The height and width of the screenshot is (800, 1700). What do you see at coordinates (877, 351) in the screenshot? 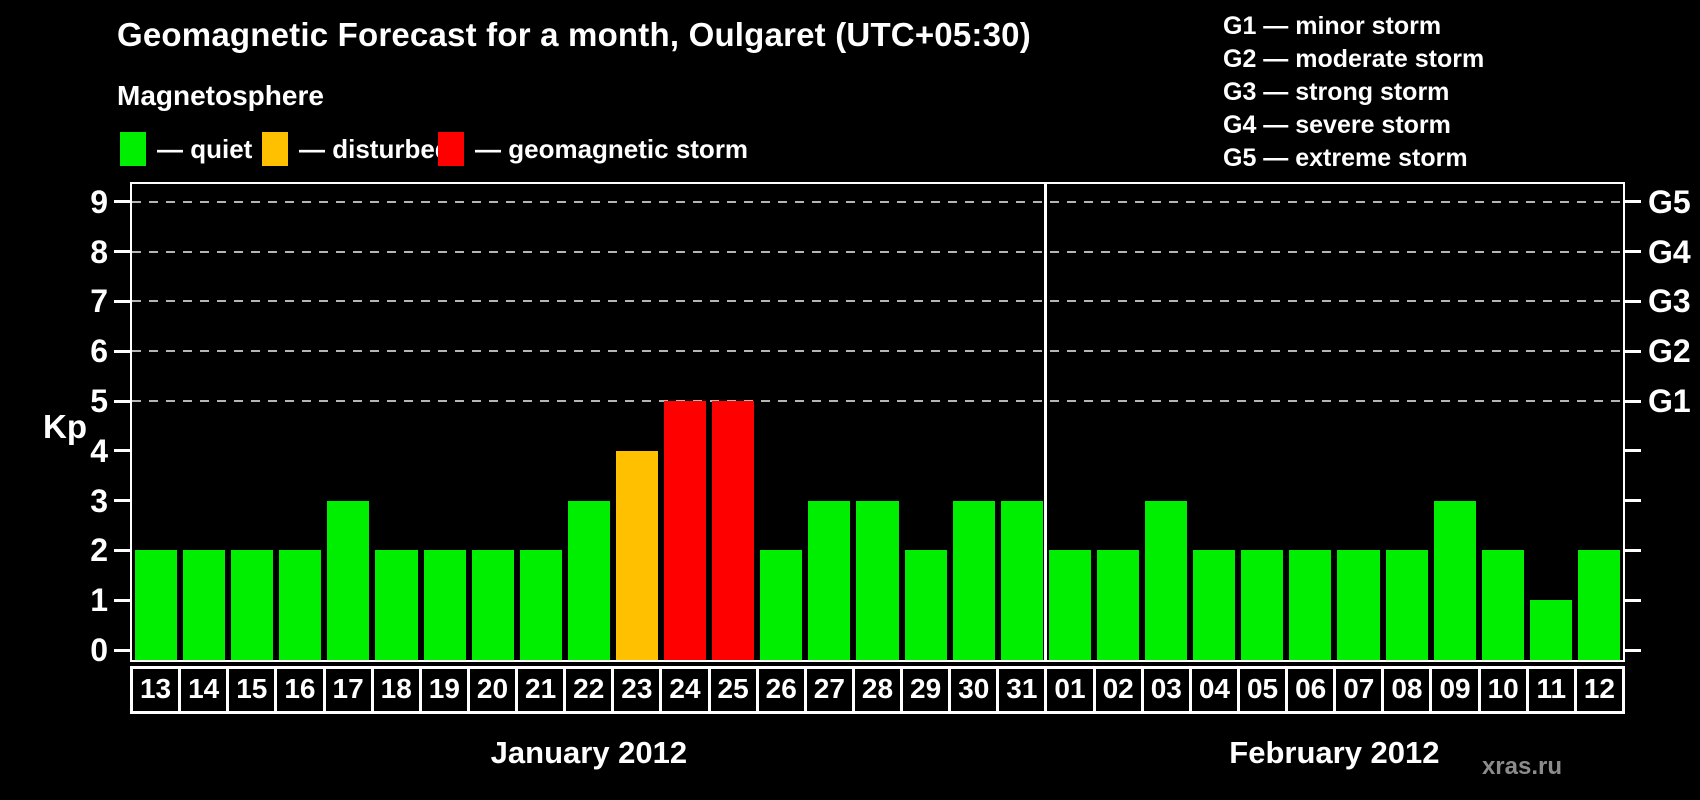
I see `gridline-kp6` at bounding box center [877, 351].